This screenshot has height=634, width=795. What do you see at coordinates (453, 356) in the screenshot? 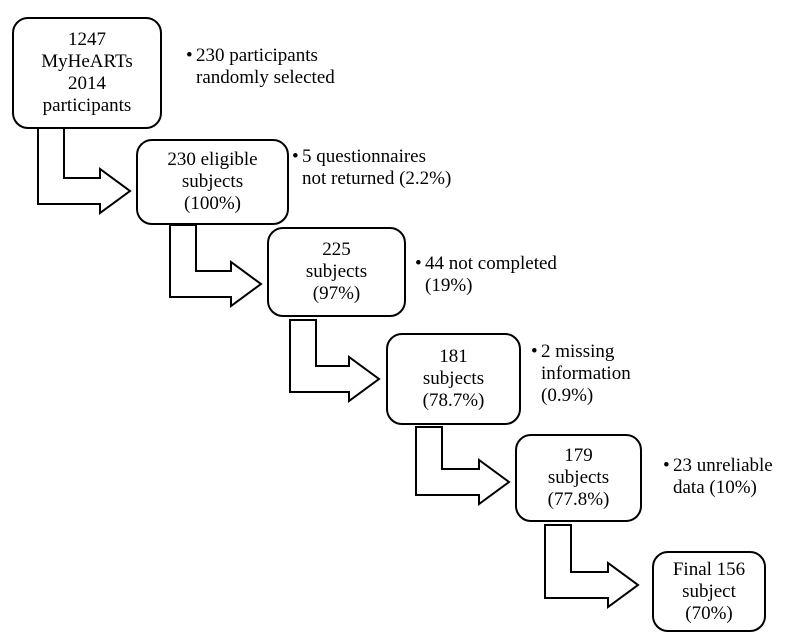
I see `step-4-line-1: 181` at bounding box center [453, 356].